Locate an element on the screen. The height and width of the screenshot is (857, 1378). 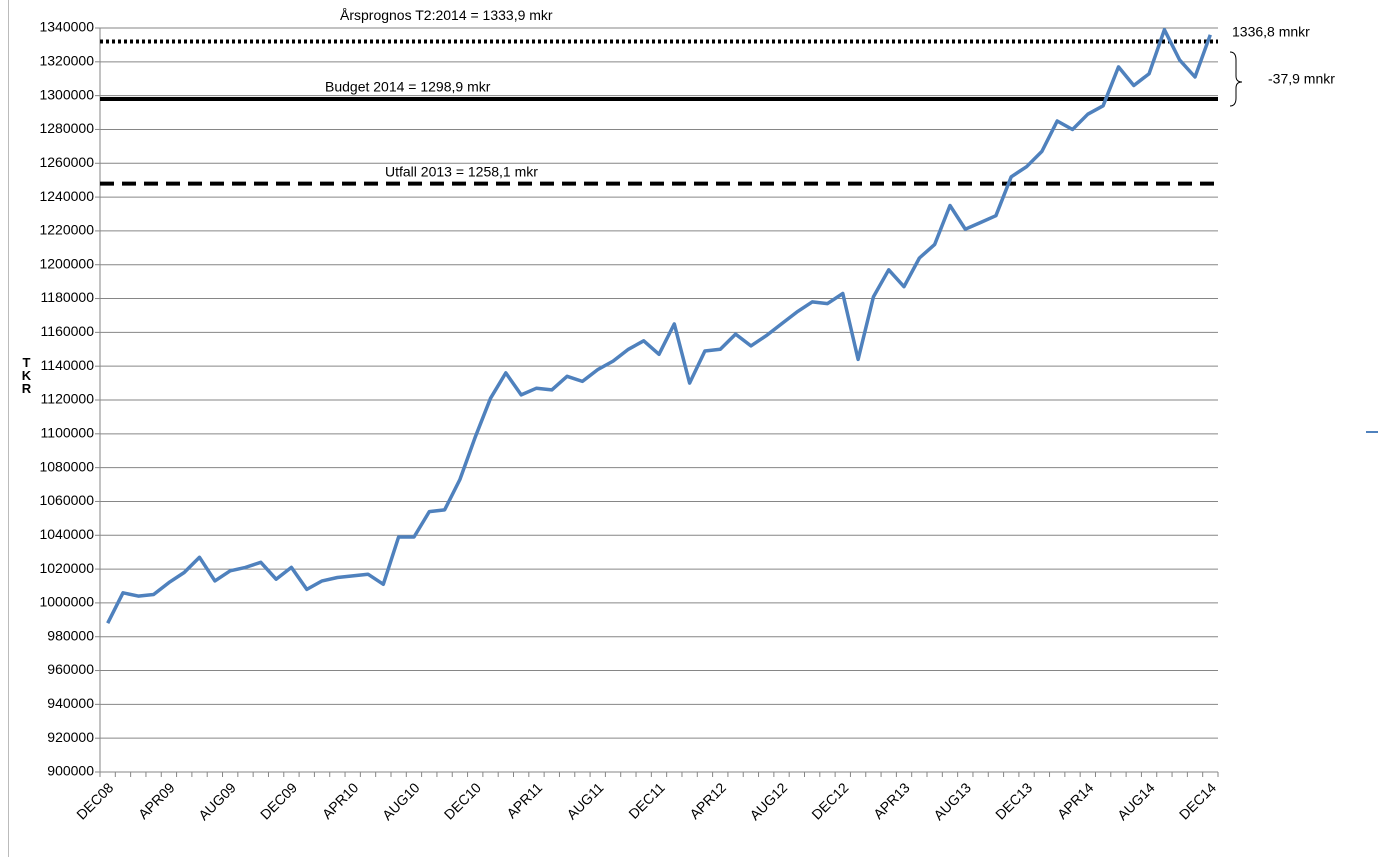
y-tick-label: 1000000 is located at coordinates (66, 602).